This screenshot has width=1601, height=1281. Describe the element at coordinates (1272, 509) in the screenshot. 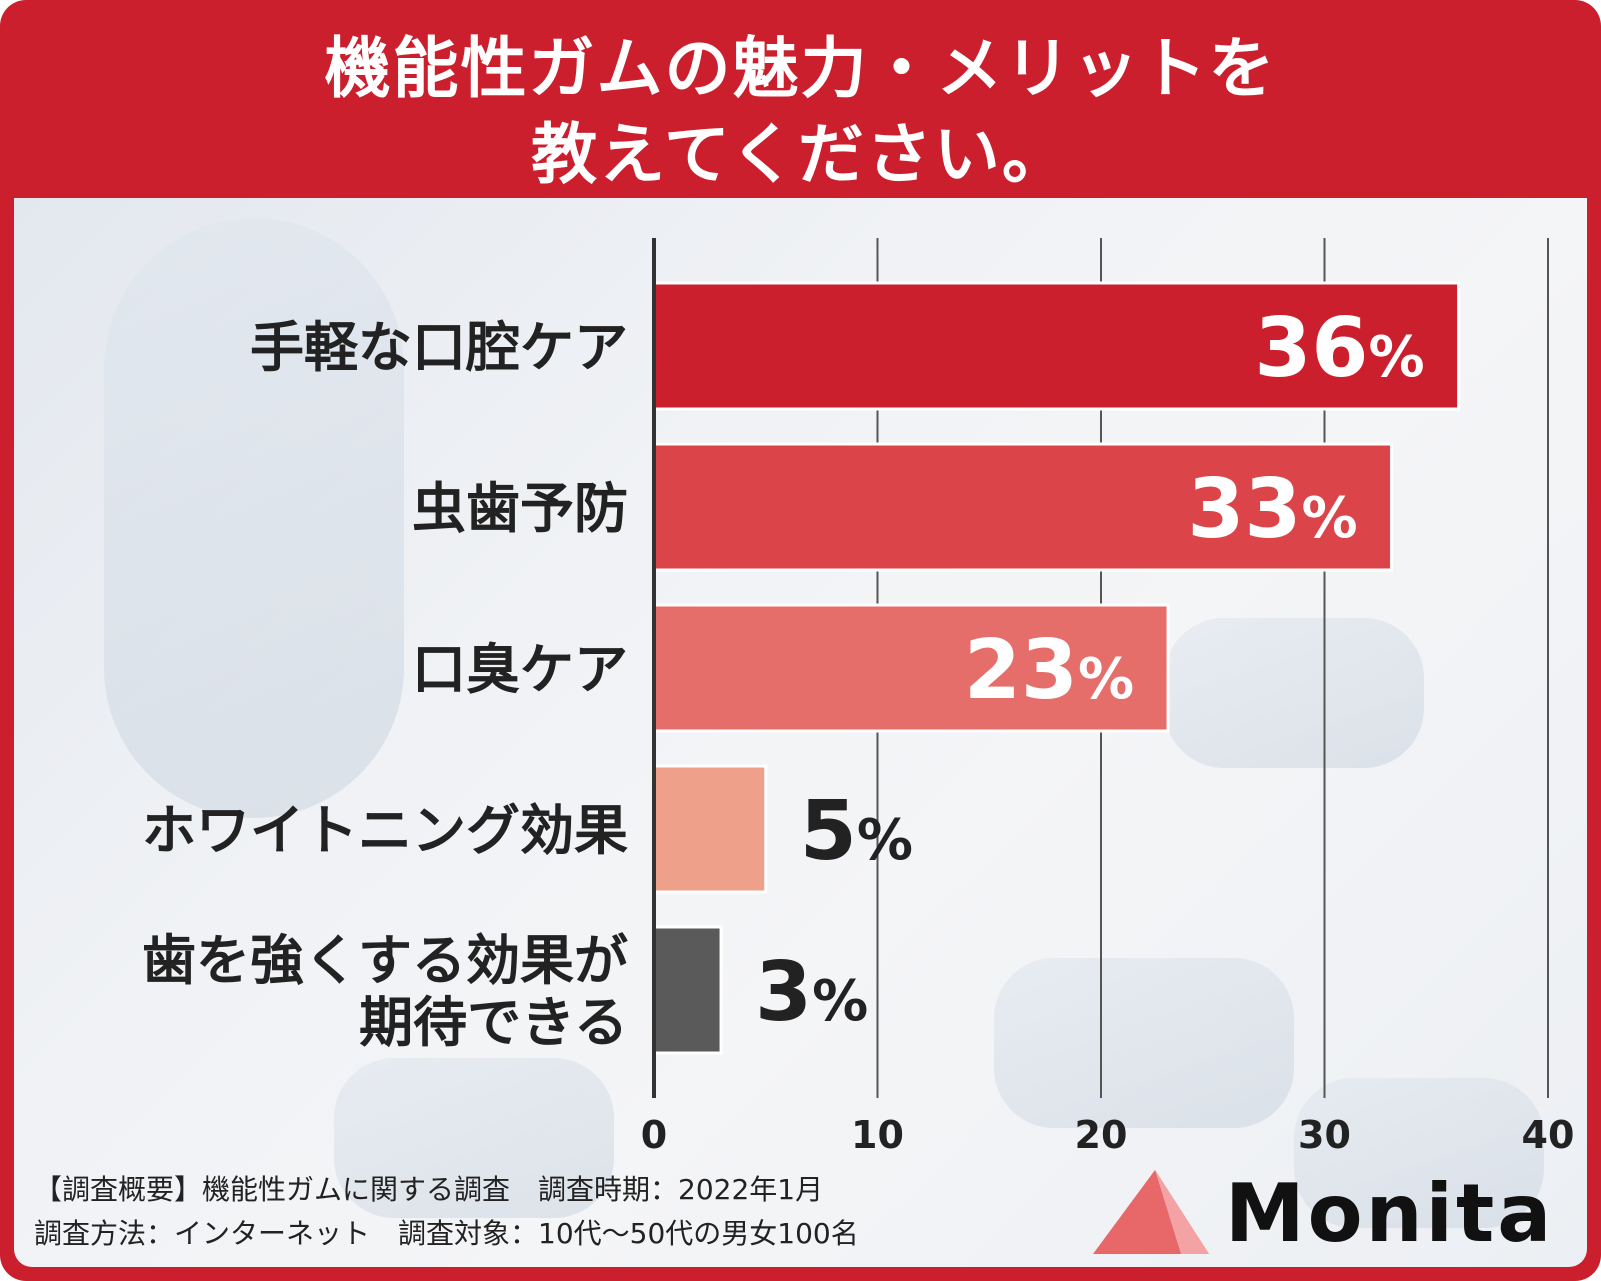

I see `value-label: 33%` at that location.